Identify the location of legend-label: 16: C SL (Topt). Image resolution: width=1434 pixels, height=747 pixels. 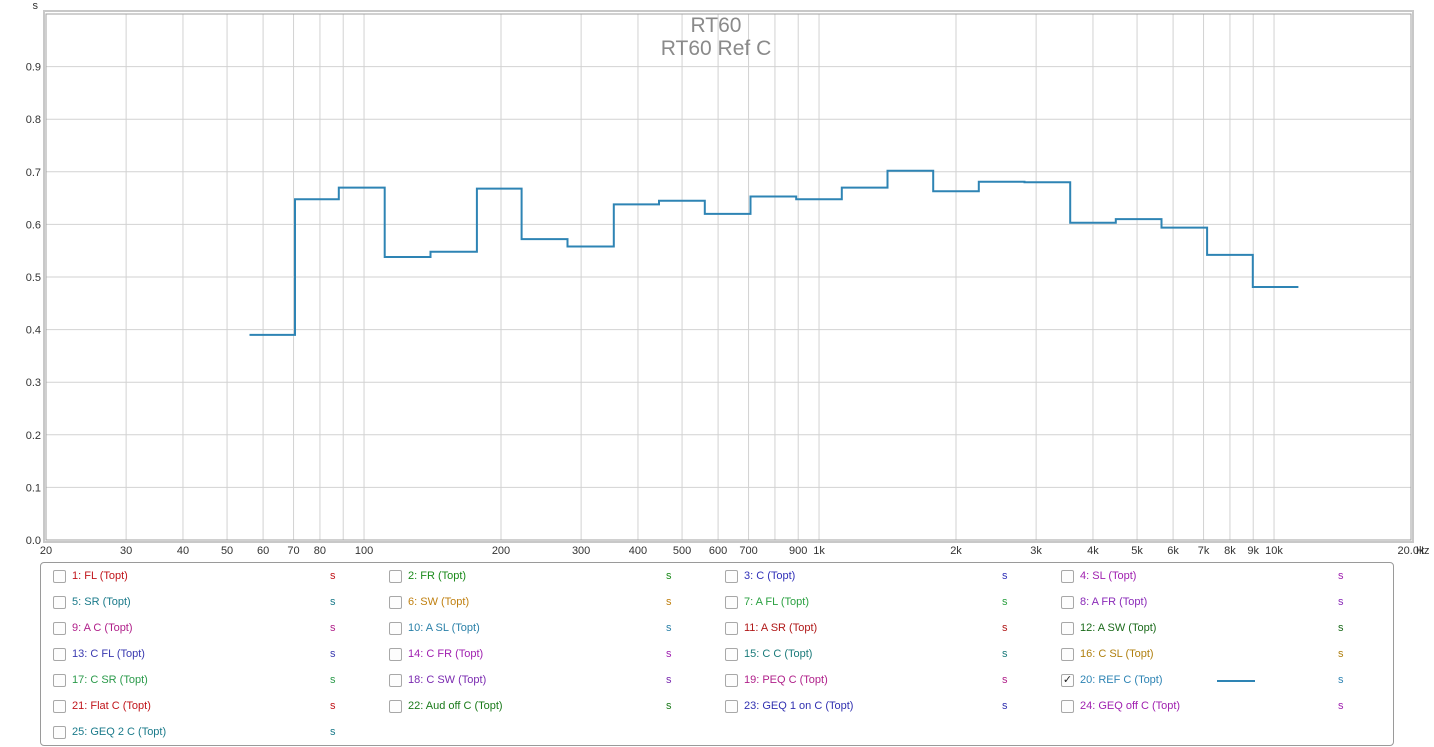
(1117, 654).